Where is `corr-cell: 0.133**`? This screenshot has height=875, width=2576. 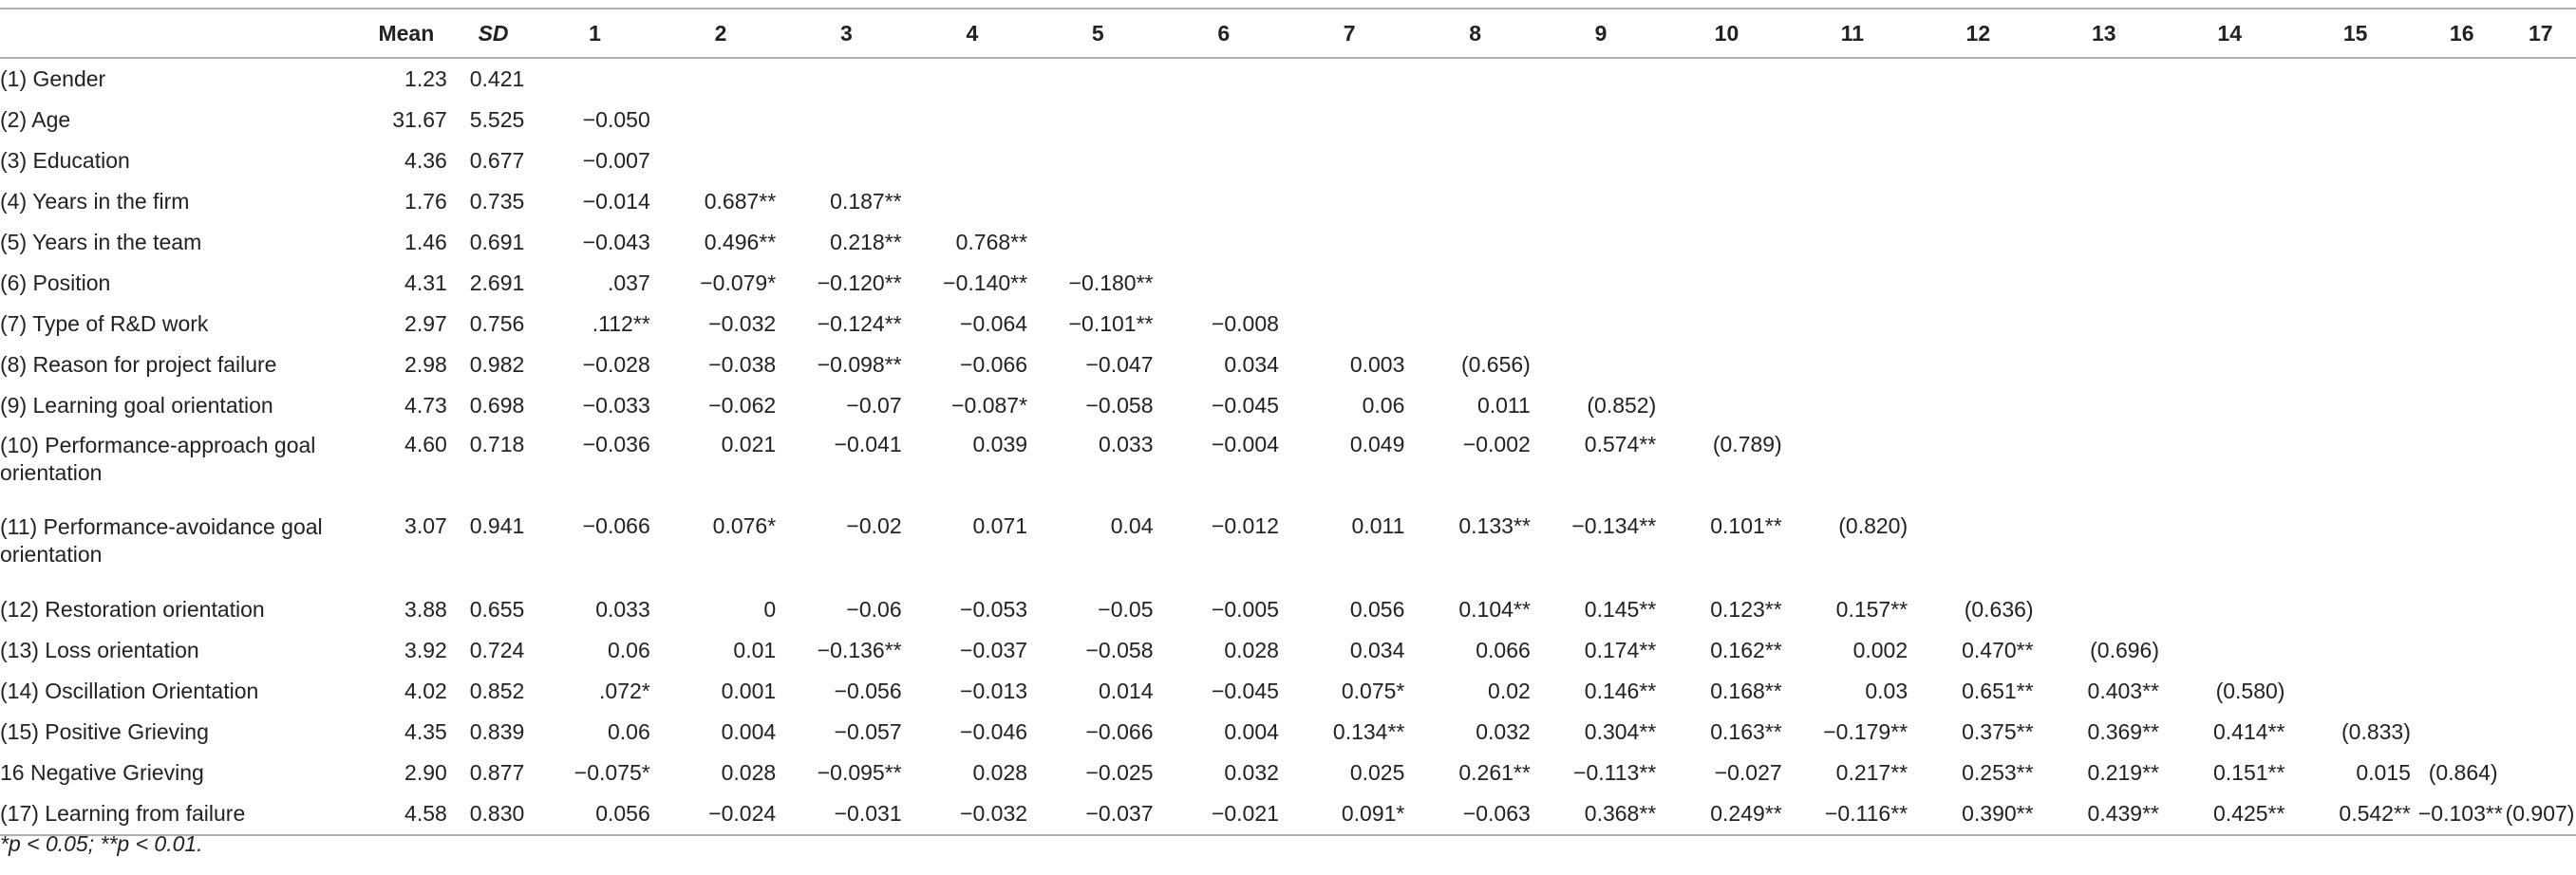
corr-cell: 0.133** is located at coordinates (1494, 525).